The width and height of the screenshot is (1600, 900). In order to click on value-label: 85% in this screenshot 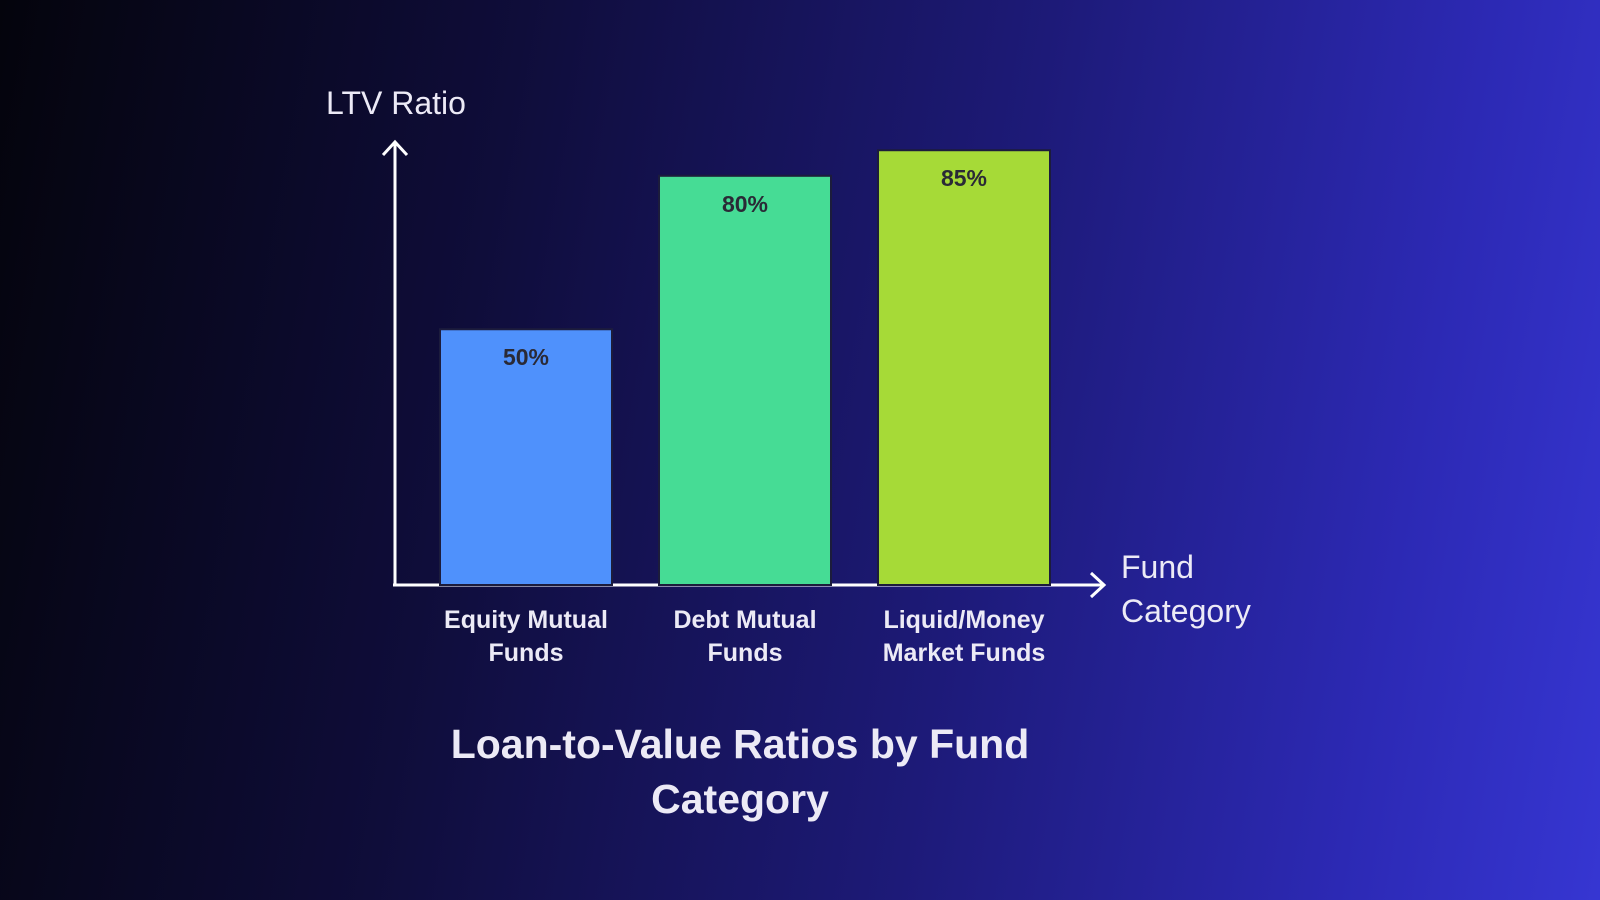, I will do `click(964, 178)`.